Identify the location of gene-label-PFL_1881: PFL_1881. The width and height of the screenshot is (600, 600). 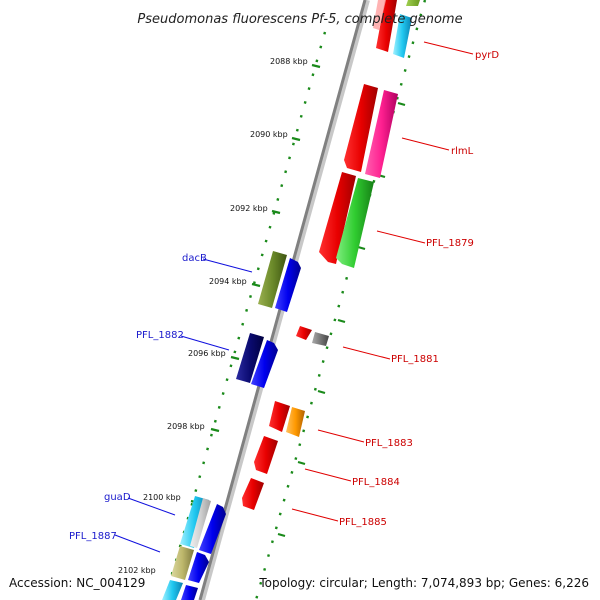
(415, 359).